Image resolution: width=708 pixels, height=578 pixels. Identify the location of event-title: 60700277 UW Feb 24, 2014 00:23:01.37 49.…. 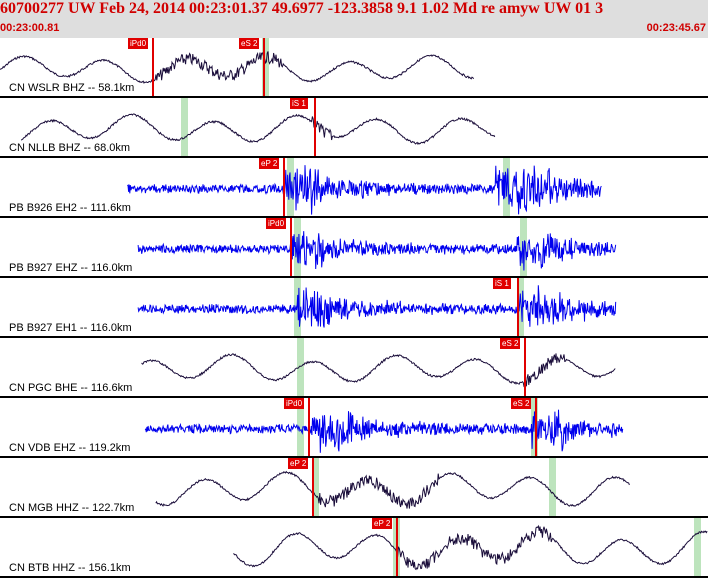
(302, 8).